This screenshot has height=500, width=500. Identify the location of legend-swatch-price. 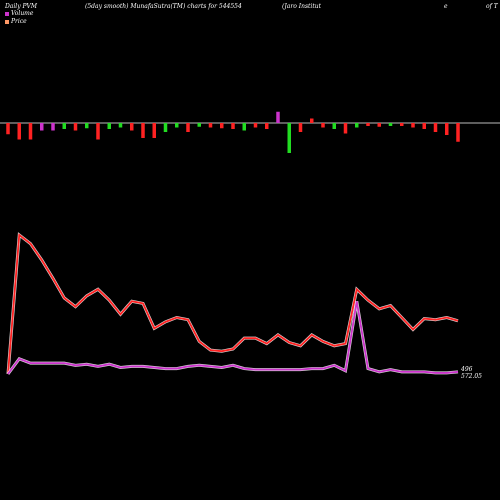
(7, 21).